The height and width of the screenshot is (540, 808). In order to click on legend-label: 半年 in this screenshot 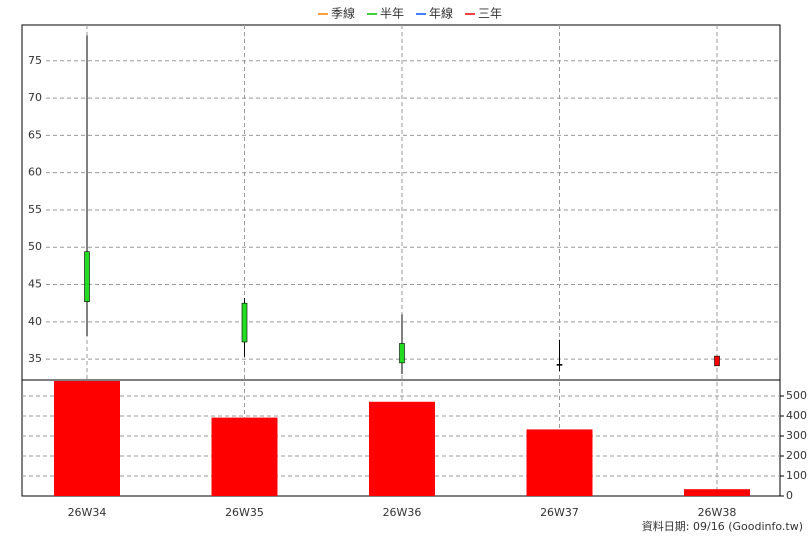, I will do `click(392, 14)`.